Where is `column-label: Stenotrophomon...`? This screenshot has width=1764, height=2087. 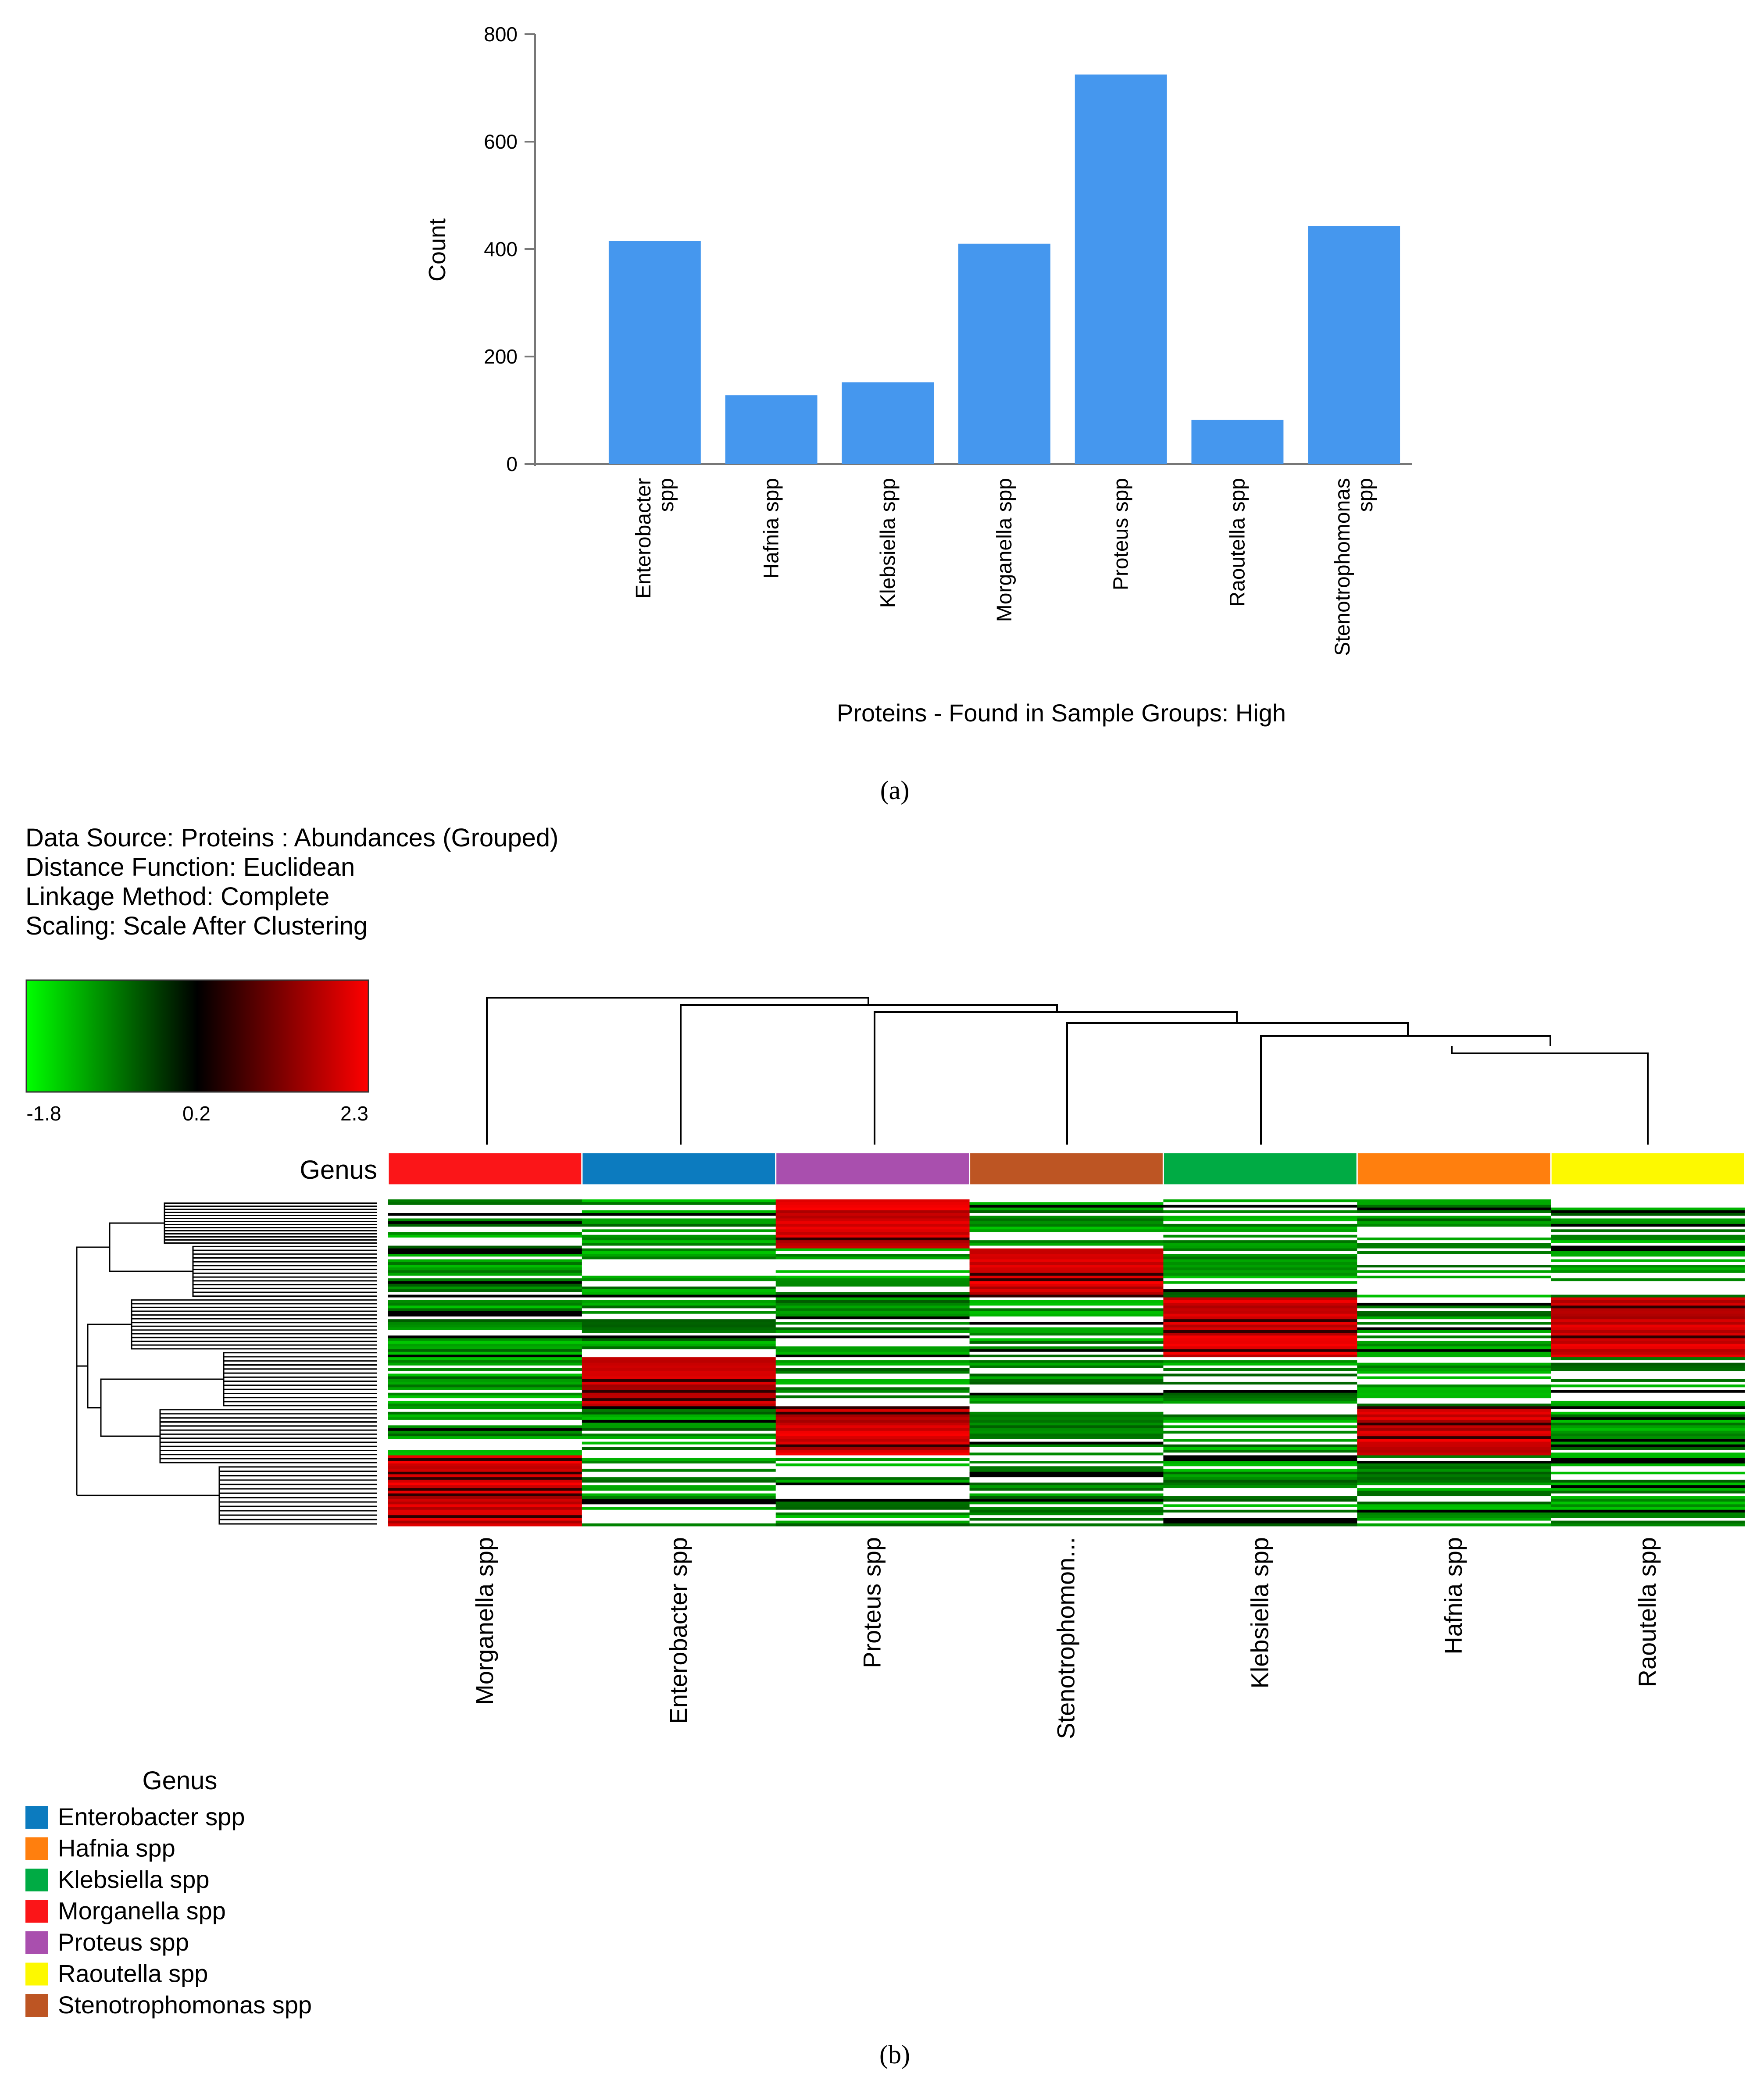
column-label: Stenotrophomon... is located at coordinates (1066, 1638).